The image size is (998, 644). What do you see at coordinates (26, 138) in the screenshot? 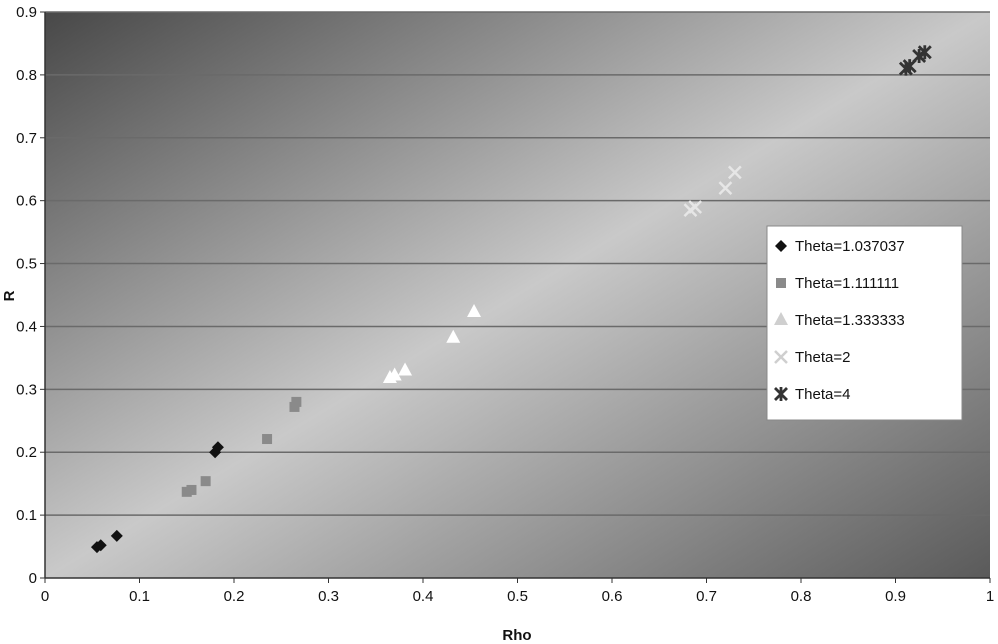
I see `y-tick-label: 0.7` at bounding box center [26, 138].